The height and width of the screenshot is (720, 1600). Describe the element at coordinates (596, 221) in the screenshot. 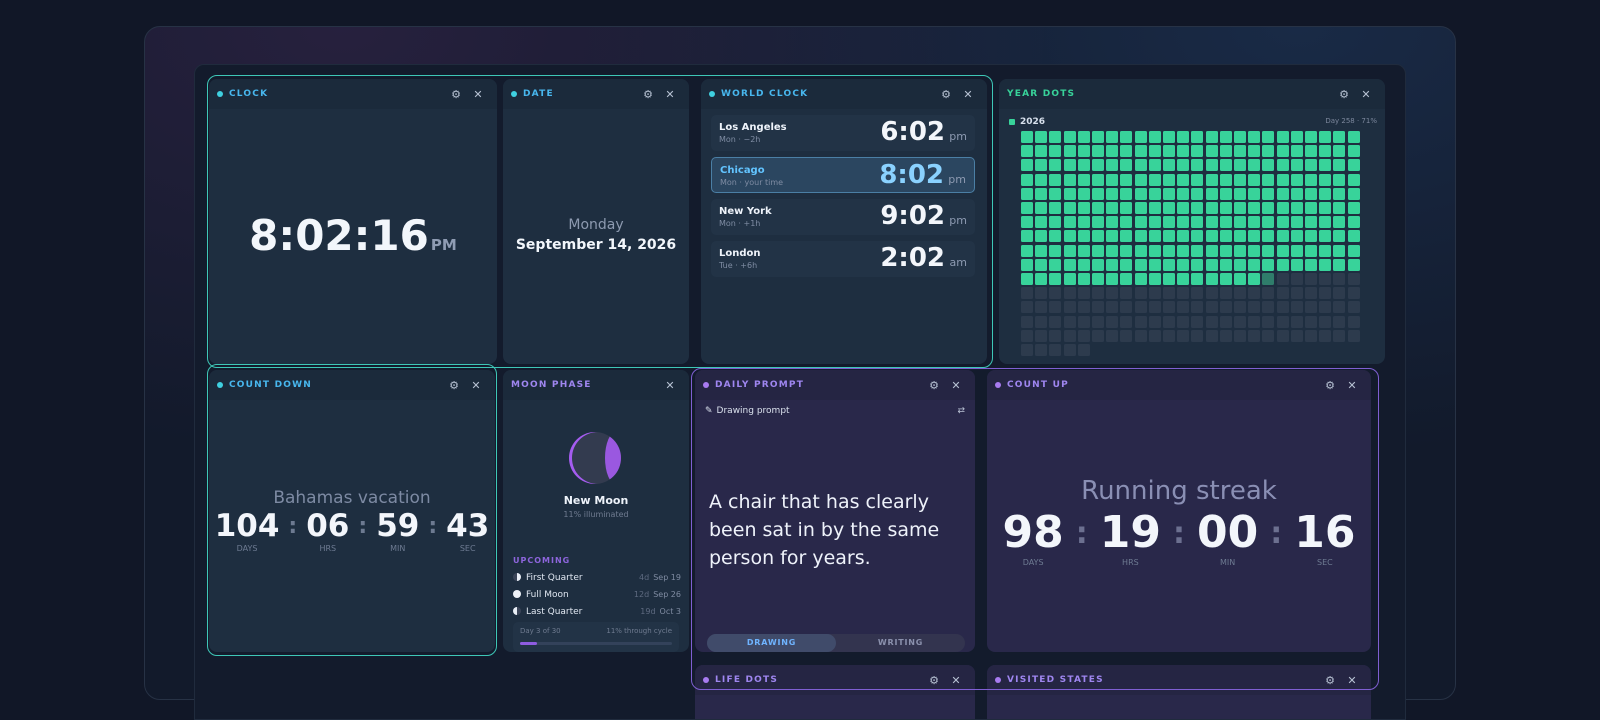

I see `date-widget: DATE ⚙ ✕ Monday September 14, 2026` at that location.